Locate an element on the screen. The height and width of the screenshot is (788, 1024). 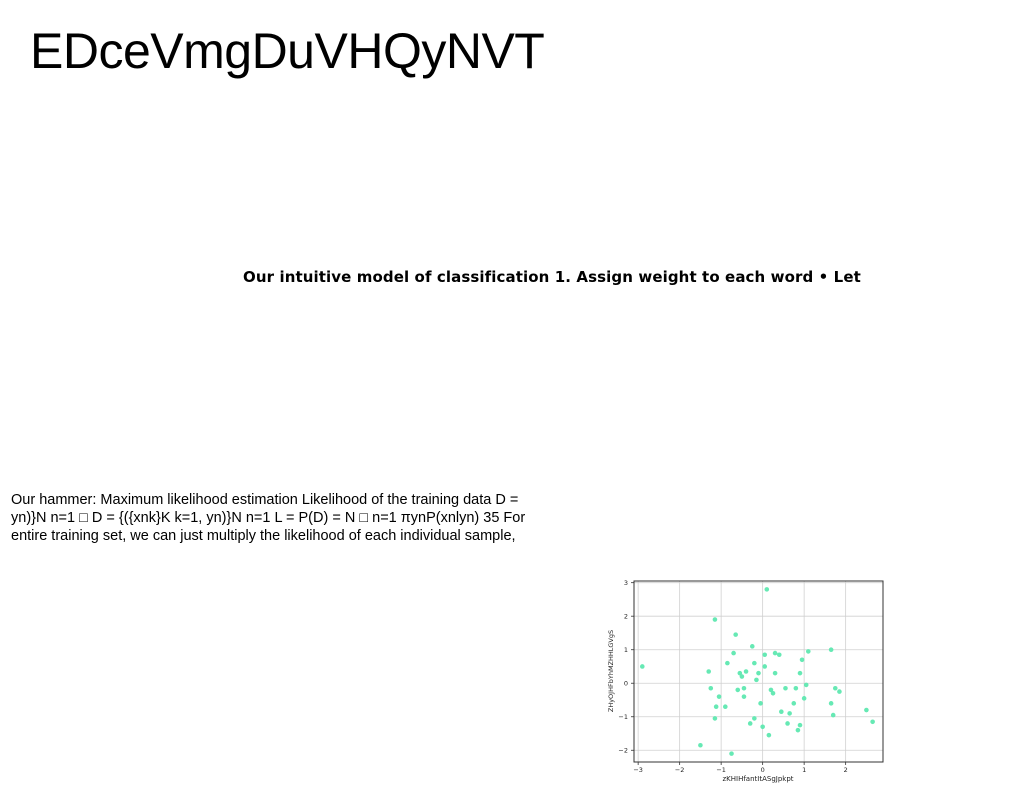
y-tick-label: 0 is located at coordinates (626, 684).